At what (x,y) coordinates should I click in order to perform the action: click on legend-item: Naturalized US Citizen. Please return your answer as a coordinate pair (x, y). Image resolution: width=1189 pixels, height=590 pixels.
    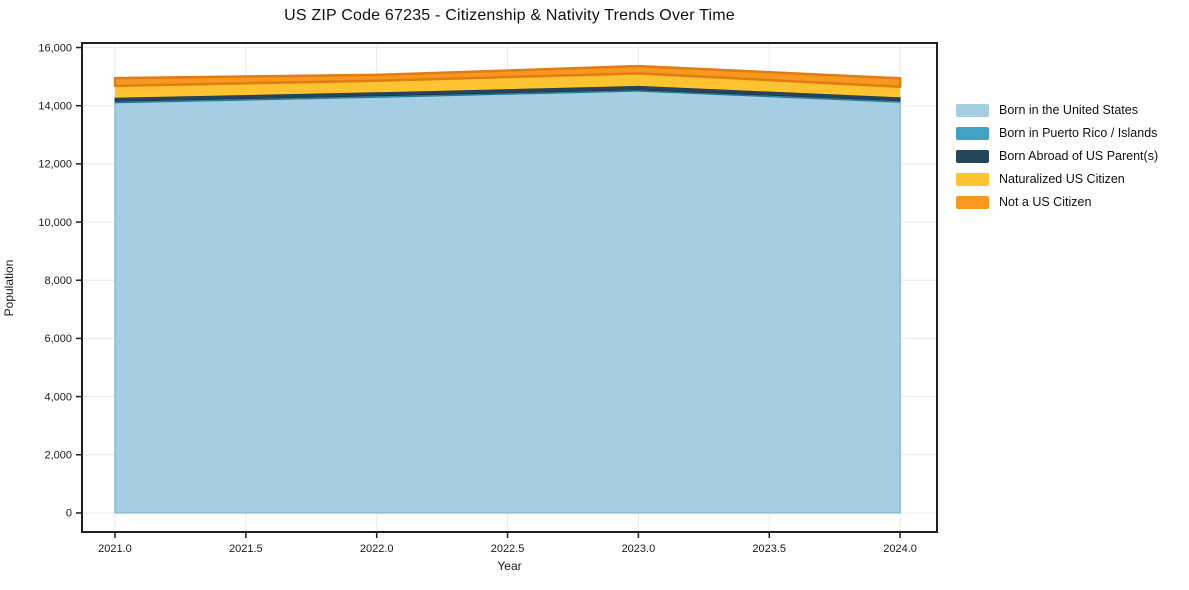
    Looking at the image, I should click on (1057, 179).